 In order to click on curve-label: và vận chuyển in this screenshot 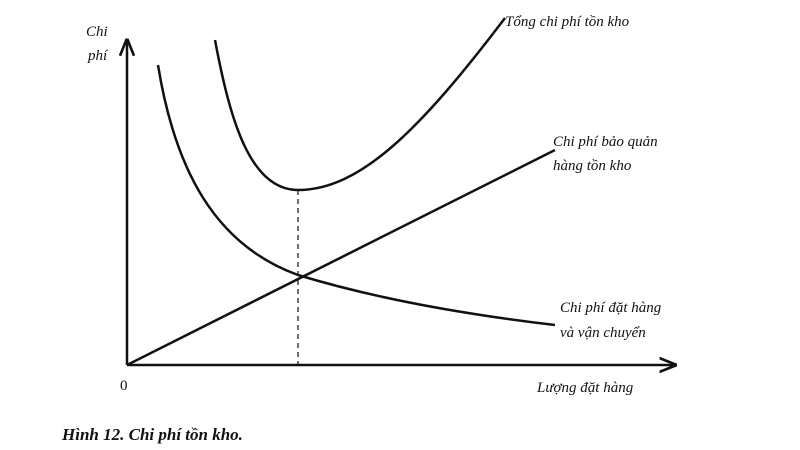, I will do `click(603, 333)`.